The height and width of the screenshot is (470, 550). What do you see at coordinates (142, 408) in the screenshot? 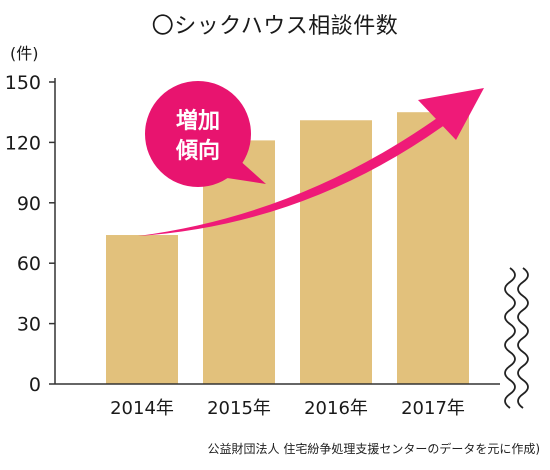
I see `x-tick-label: 2014年` at bounding box center [142, 408].